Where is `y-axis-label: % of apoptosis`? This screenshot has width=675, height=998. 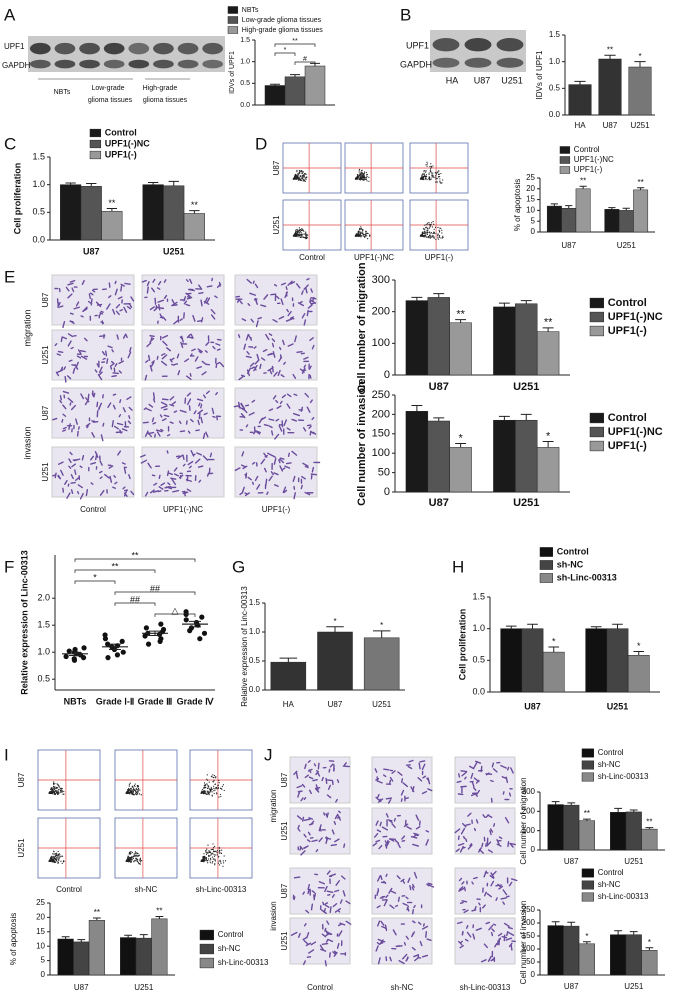 y-axis-label: % of apoptosis is located at coordinates (13, 939).